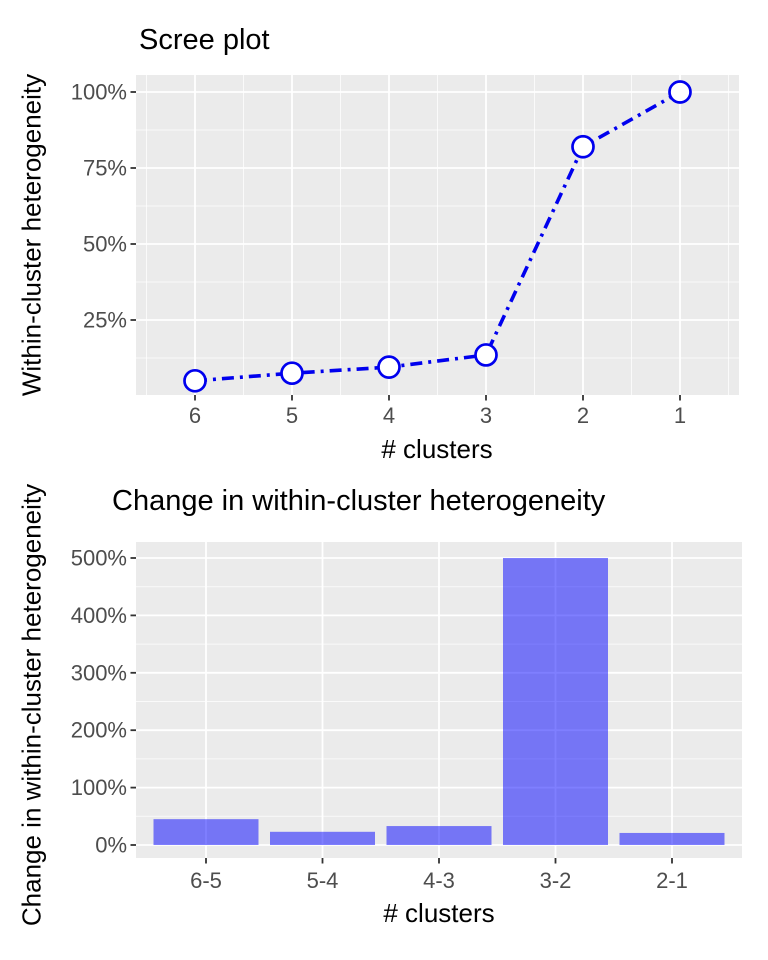 The height and width of the screenshot is (960, 768). What do you see at coordinates (323, 880) in the screenshot?
I see `x-tick-label: 5-4` at bounding box center [323, 880].